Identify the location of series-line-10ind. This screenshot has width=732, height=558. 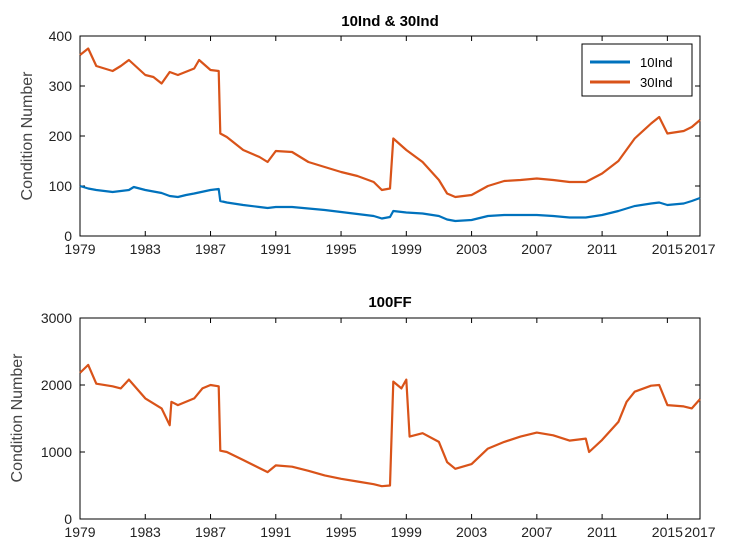
(390, 203).